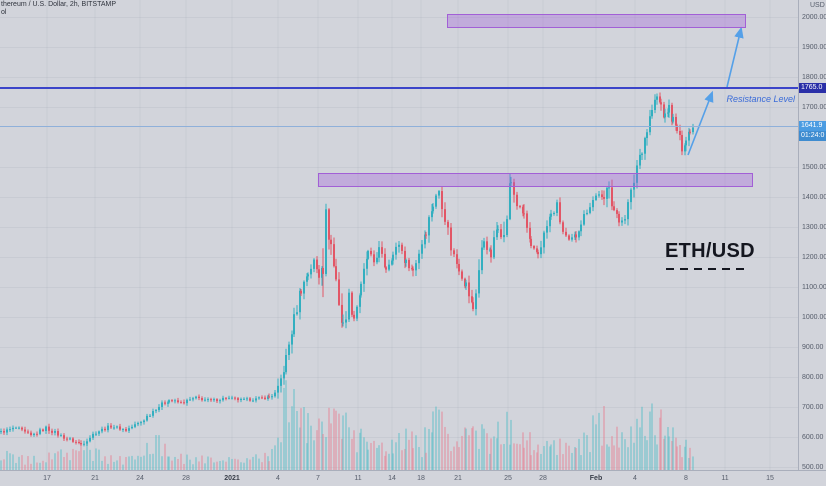  What do you see at coordinates (596, 21) in the screenshot?
I see `supply-zone-rectangle-upper` at bounding box center [596, 21].